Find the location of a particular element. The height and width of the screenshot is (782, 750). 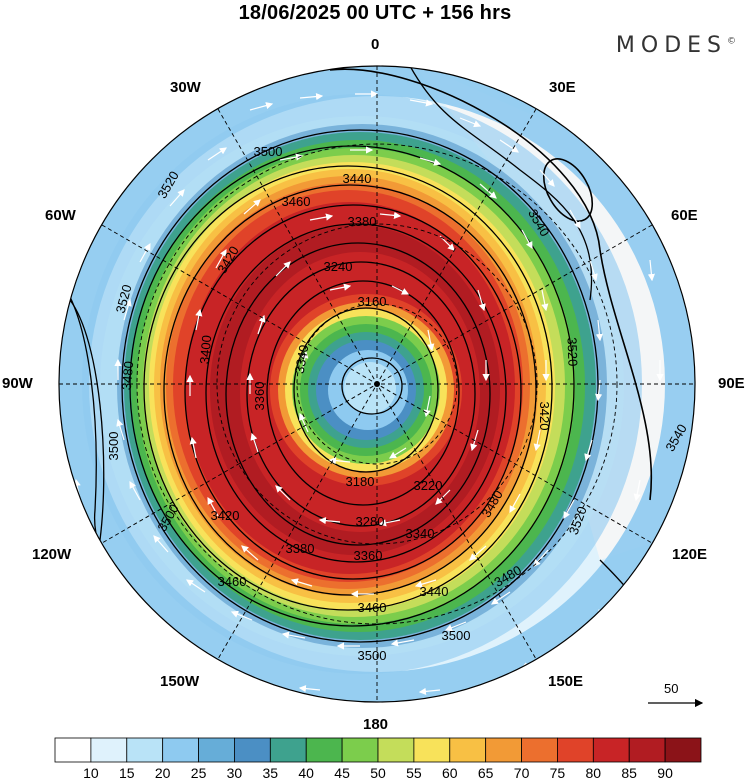

colorbar is located at coordinates (378, 750).